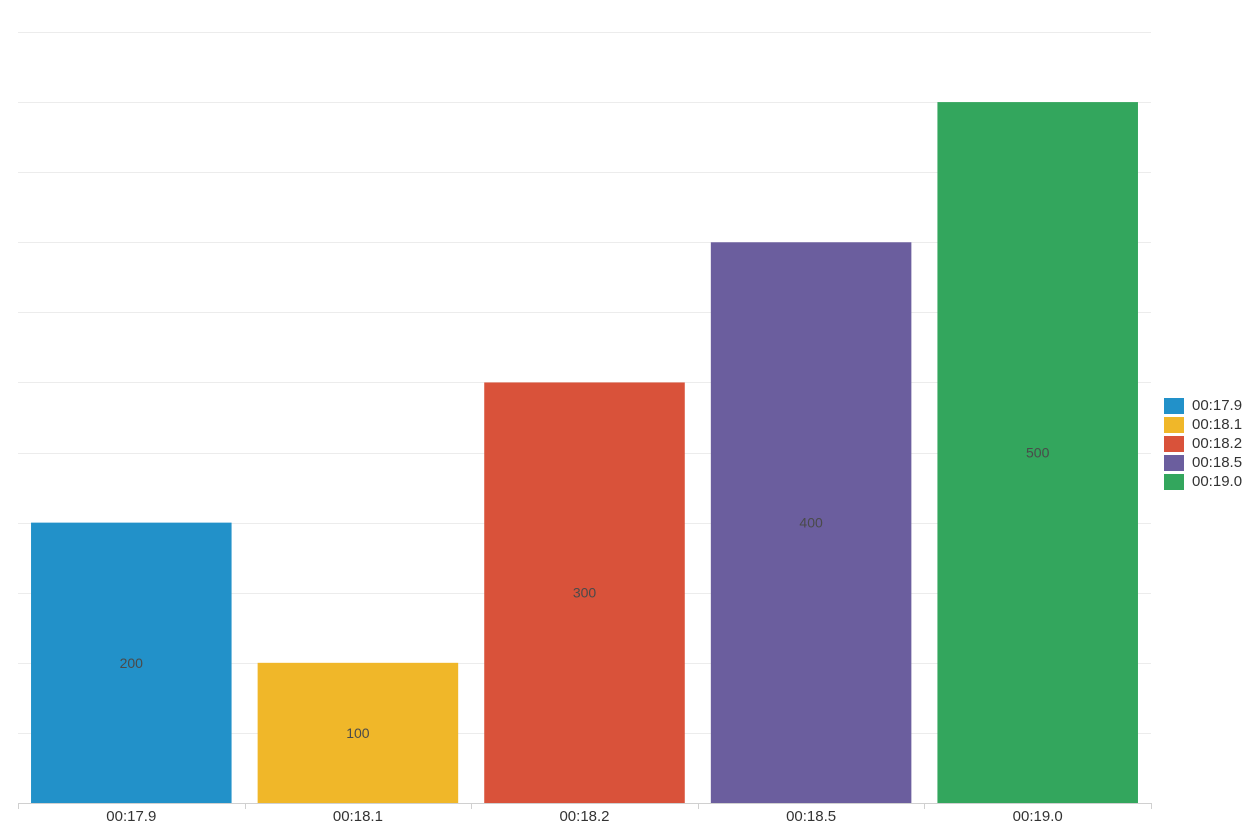  What do you see at coordinates (131, 816) in the screenshot?
I see `x-tick-label: 00:17.9` at bounding box center [131, 816].